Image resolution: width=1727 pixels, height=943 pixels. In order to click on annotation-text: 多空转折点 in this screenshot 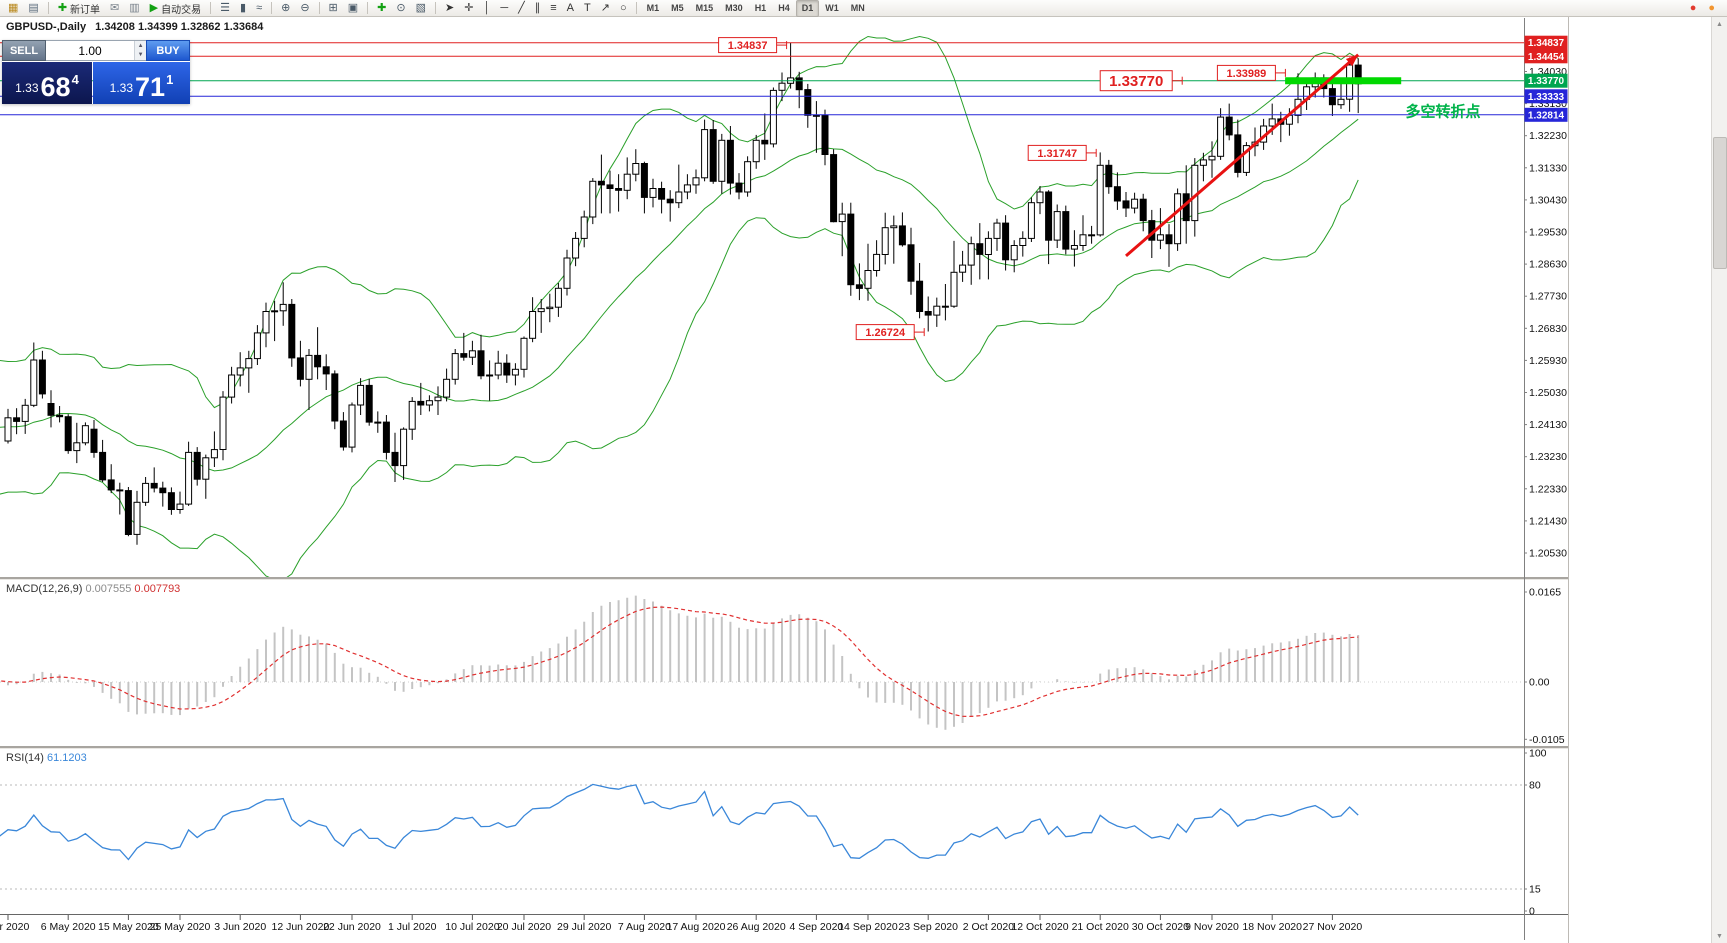, I will do `click(1443, 112)`.